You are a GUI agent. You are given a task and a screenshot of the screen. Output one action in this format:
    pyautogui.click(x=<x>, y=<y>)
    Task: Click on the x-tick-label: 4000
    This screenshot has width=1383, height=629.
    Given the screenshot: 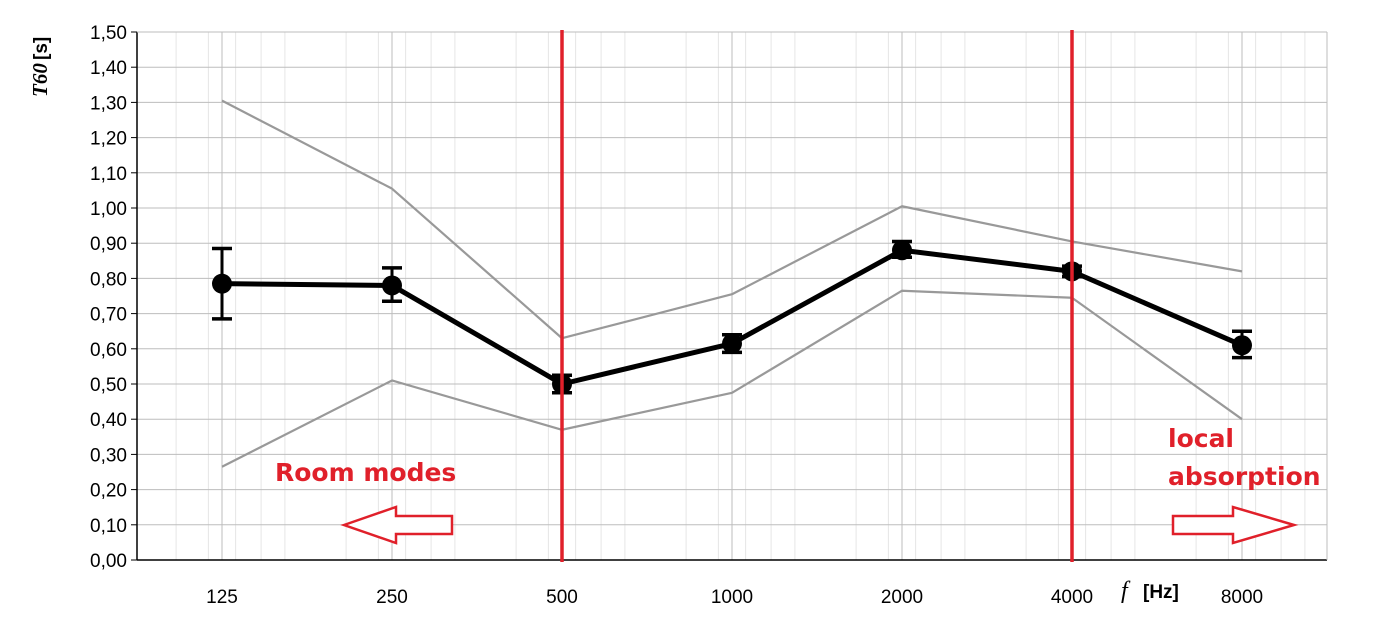 What is the action you would take?
    pyautogui.click(x=1072, y=597)
    